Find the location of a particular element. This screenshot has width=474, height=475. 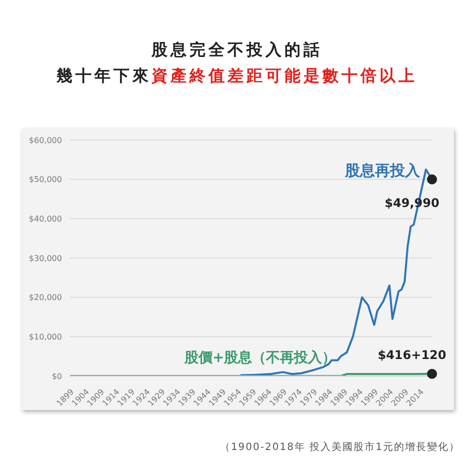

y-tick-label: $20,000 is located at coordinates (45, 297).